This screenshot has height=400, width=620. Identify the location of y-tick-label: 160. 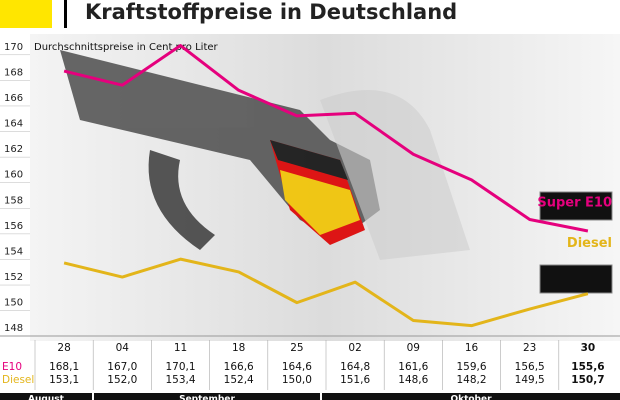
(13, 175).